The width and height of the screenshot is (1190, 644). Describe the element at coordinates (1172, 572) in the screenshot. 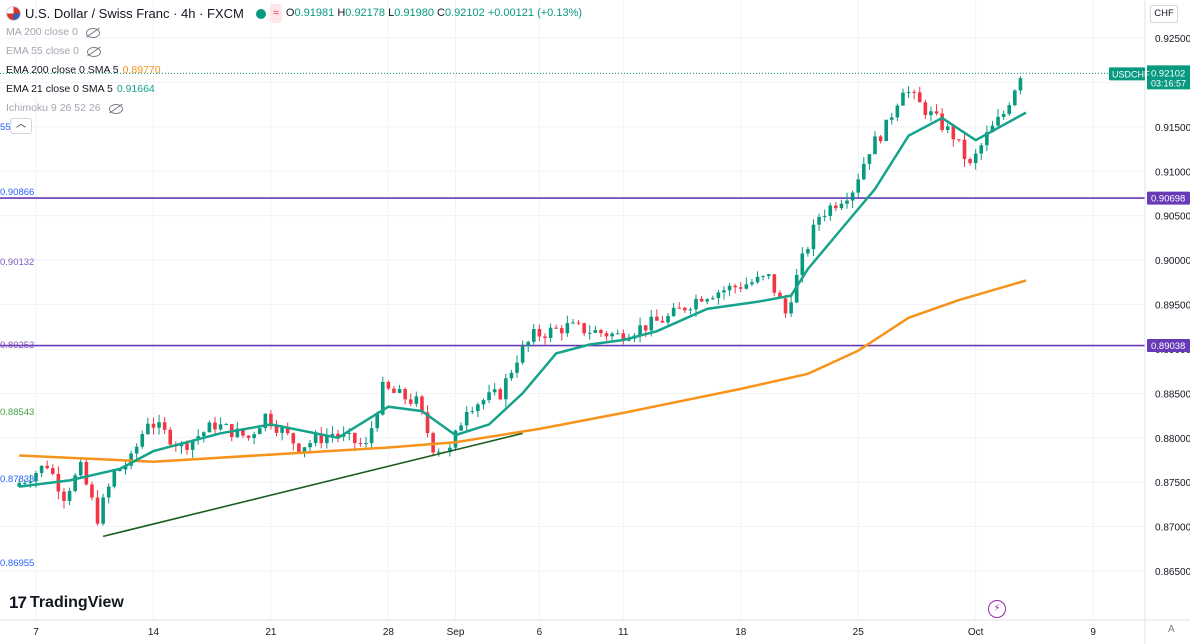

I see `y-tick-label: 0.86500` at that location.